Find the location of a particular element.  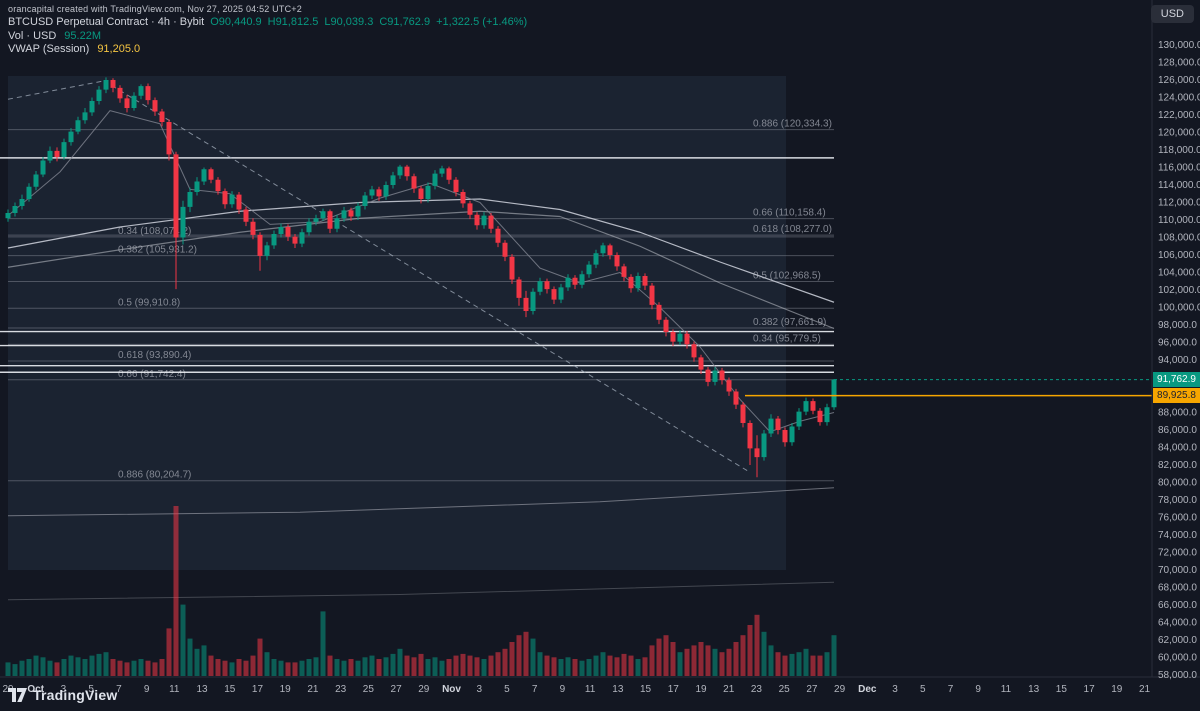

vwap-legend: VWAP (Session) 91,205.0 is located at coordinates (74, 49).